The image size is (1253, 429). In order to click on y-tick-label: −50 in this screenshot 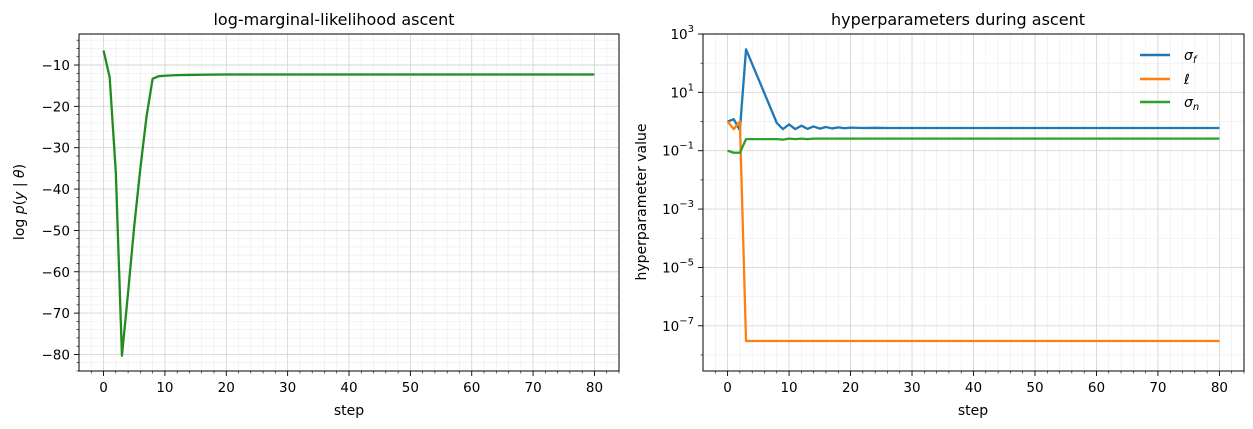, I will do `click(56, 231)`.